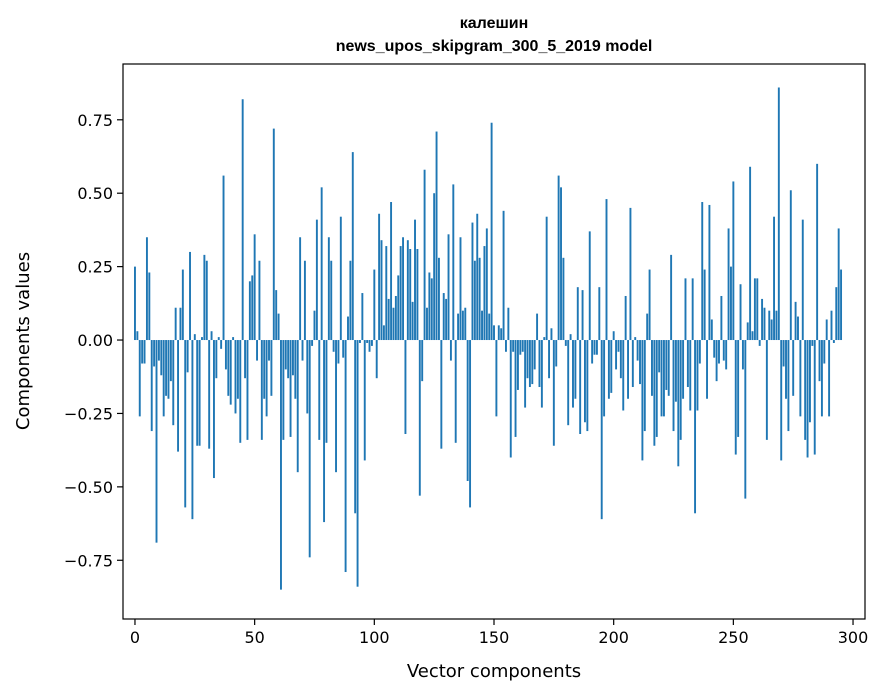 The height and width of the screenshot is (696, 880). What do you see at coordinates (494, 671) in the screenshot?
I see `x-axis-label: Vector components` at bounding box center [494, 671].